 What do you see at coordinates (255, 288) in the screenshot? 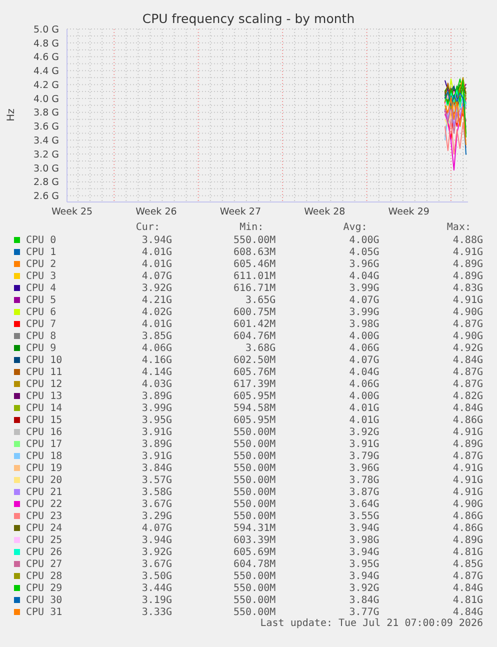
I see `text: 616.71M` at bounding box center [255, 288].